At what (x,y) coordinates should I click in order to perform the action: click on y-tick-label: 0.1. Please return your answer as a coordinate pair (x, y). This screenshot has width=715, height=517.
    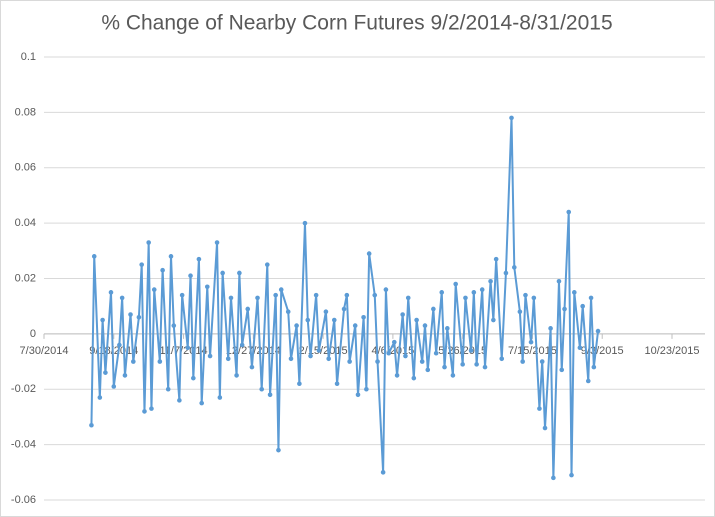
    Looking at the image, I should click on (28, 57).